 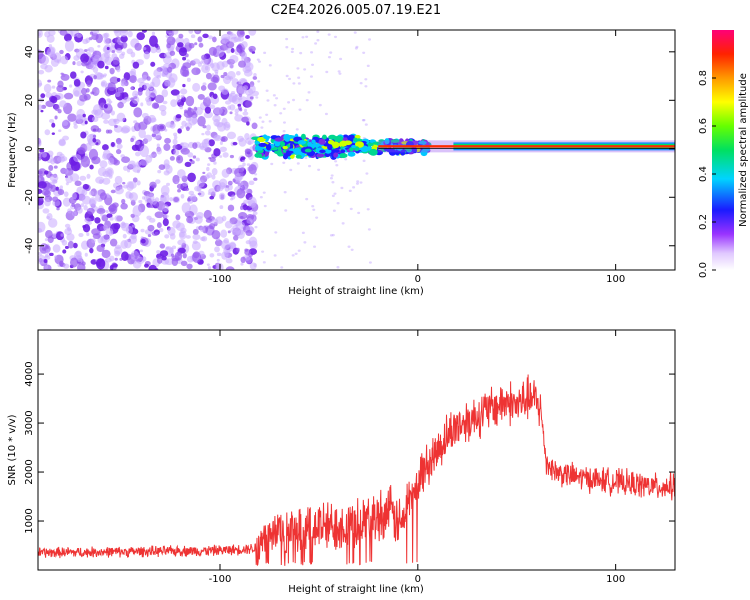 What do you see at coordinates (29, 100) in the screenshot?
I see `y-tick-label: 20` at bounding box center [29, 100].